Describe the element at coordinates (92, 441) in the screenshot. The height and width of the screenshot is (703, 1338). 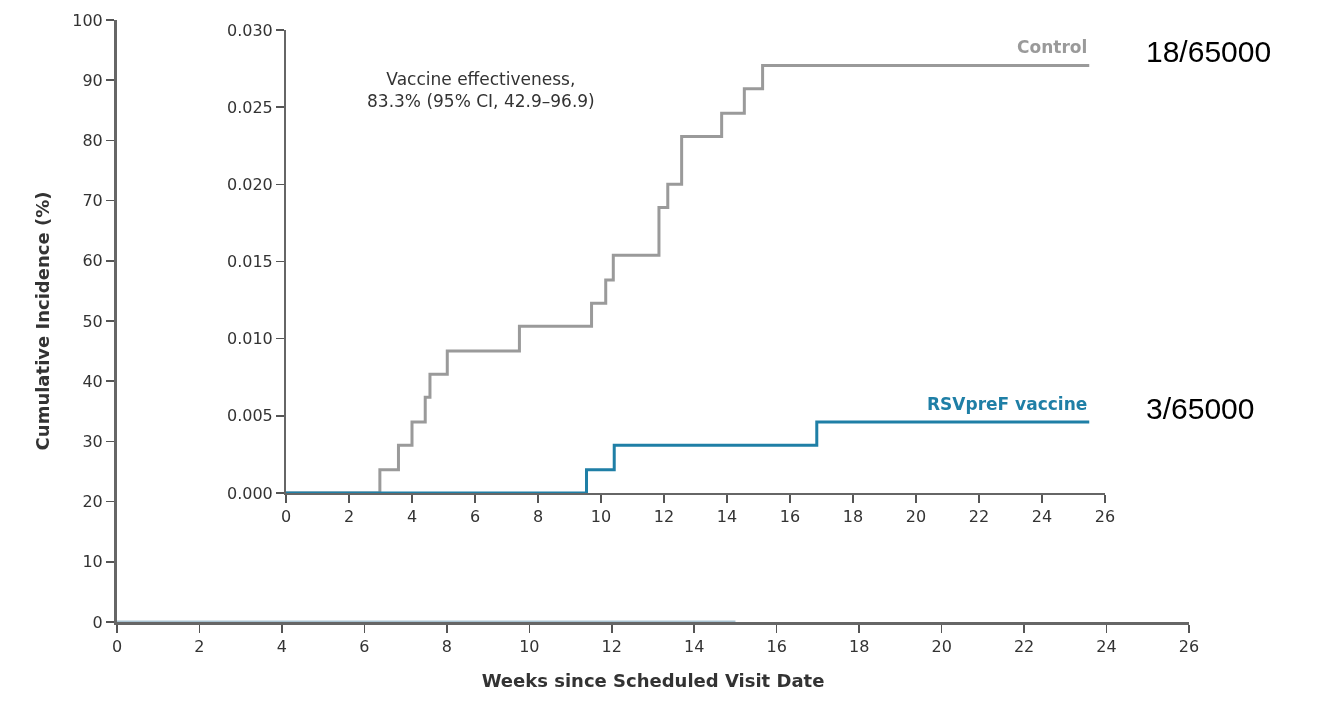
I see `y-tick-label: 30` at that location.